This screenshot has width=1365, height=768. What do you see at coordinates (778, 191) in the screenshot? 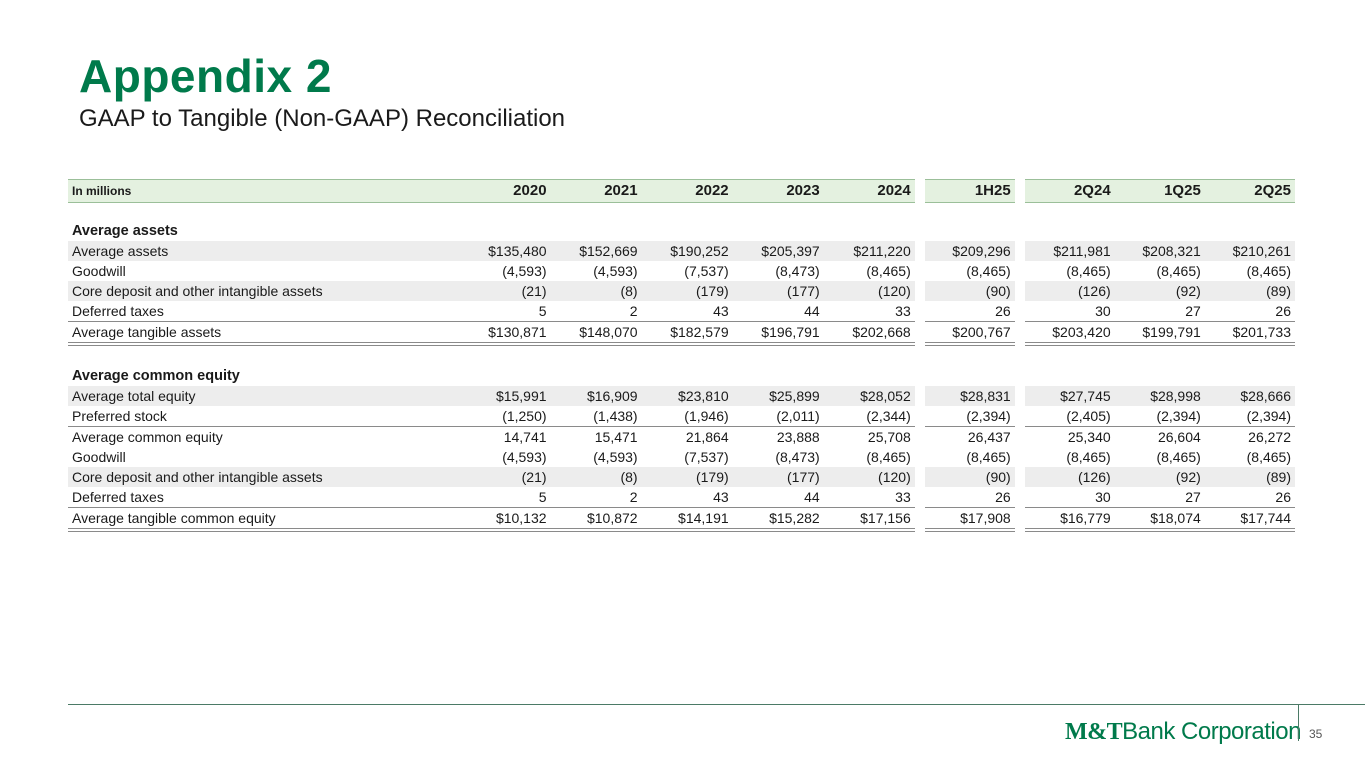
I see `column-header: 2023` at bounding box center [778, 191].